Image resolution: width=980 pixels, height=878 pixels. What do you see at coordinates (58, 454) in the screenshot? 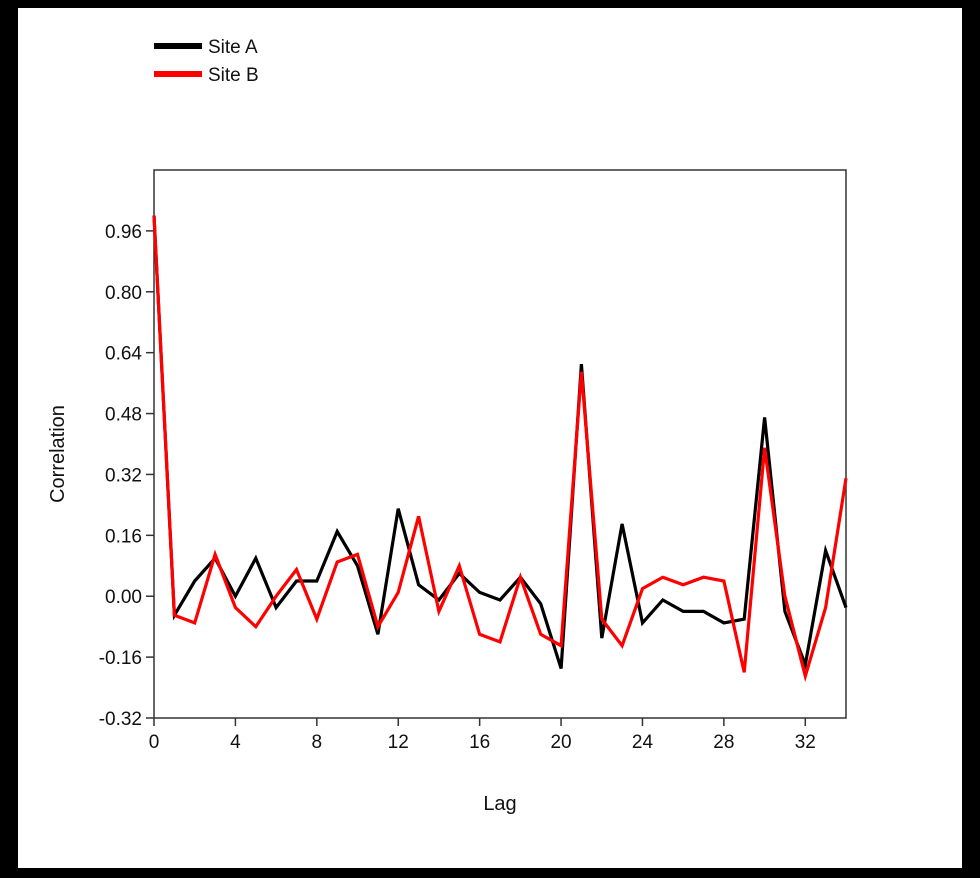
I see `y-axis-label: Correlation` at bounding box center [58, 454].